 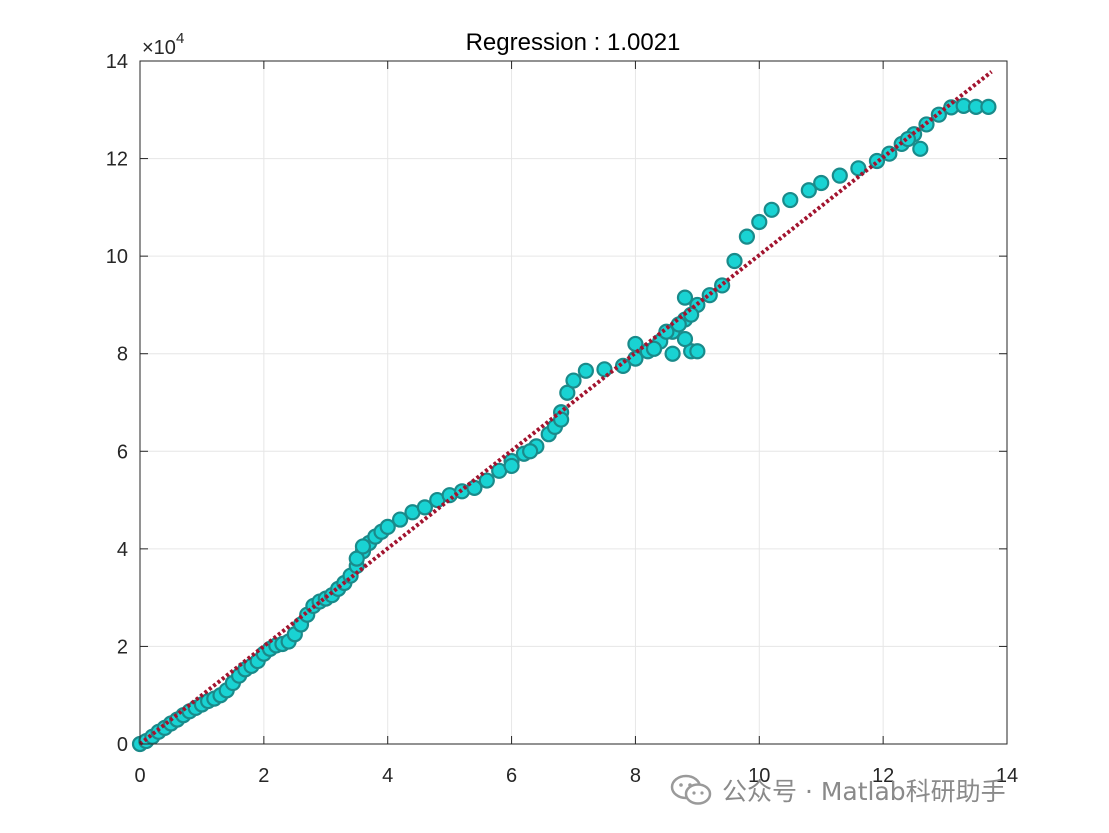 I want to click on watermark-text: 公众号 · Matlab科研助手, so click(x=864, y=791).